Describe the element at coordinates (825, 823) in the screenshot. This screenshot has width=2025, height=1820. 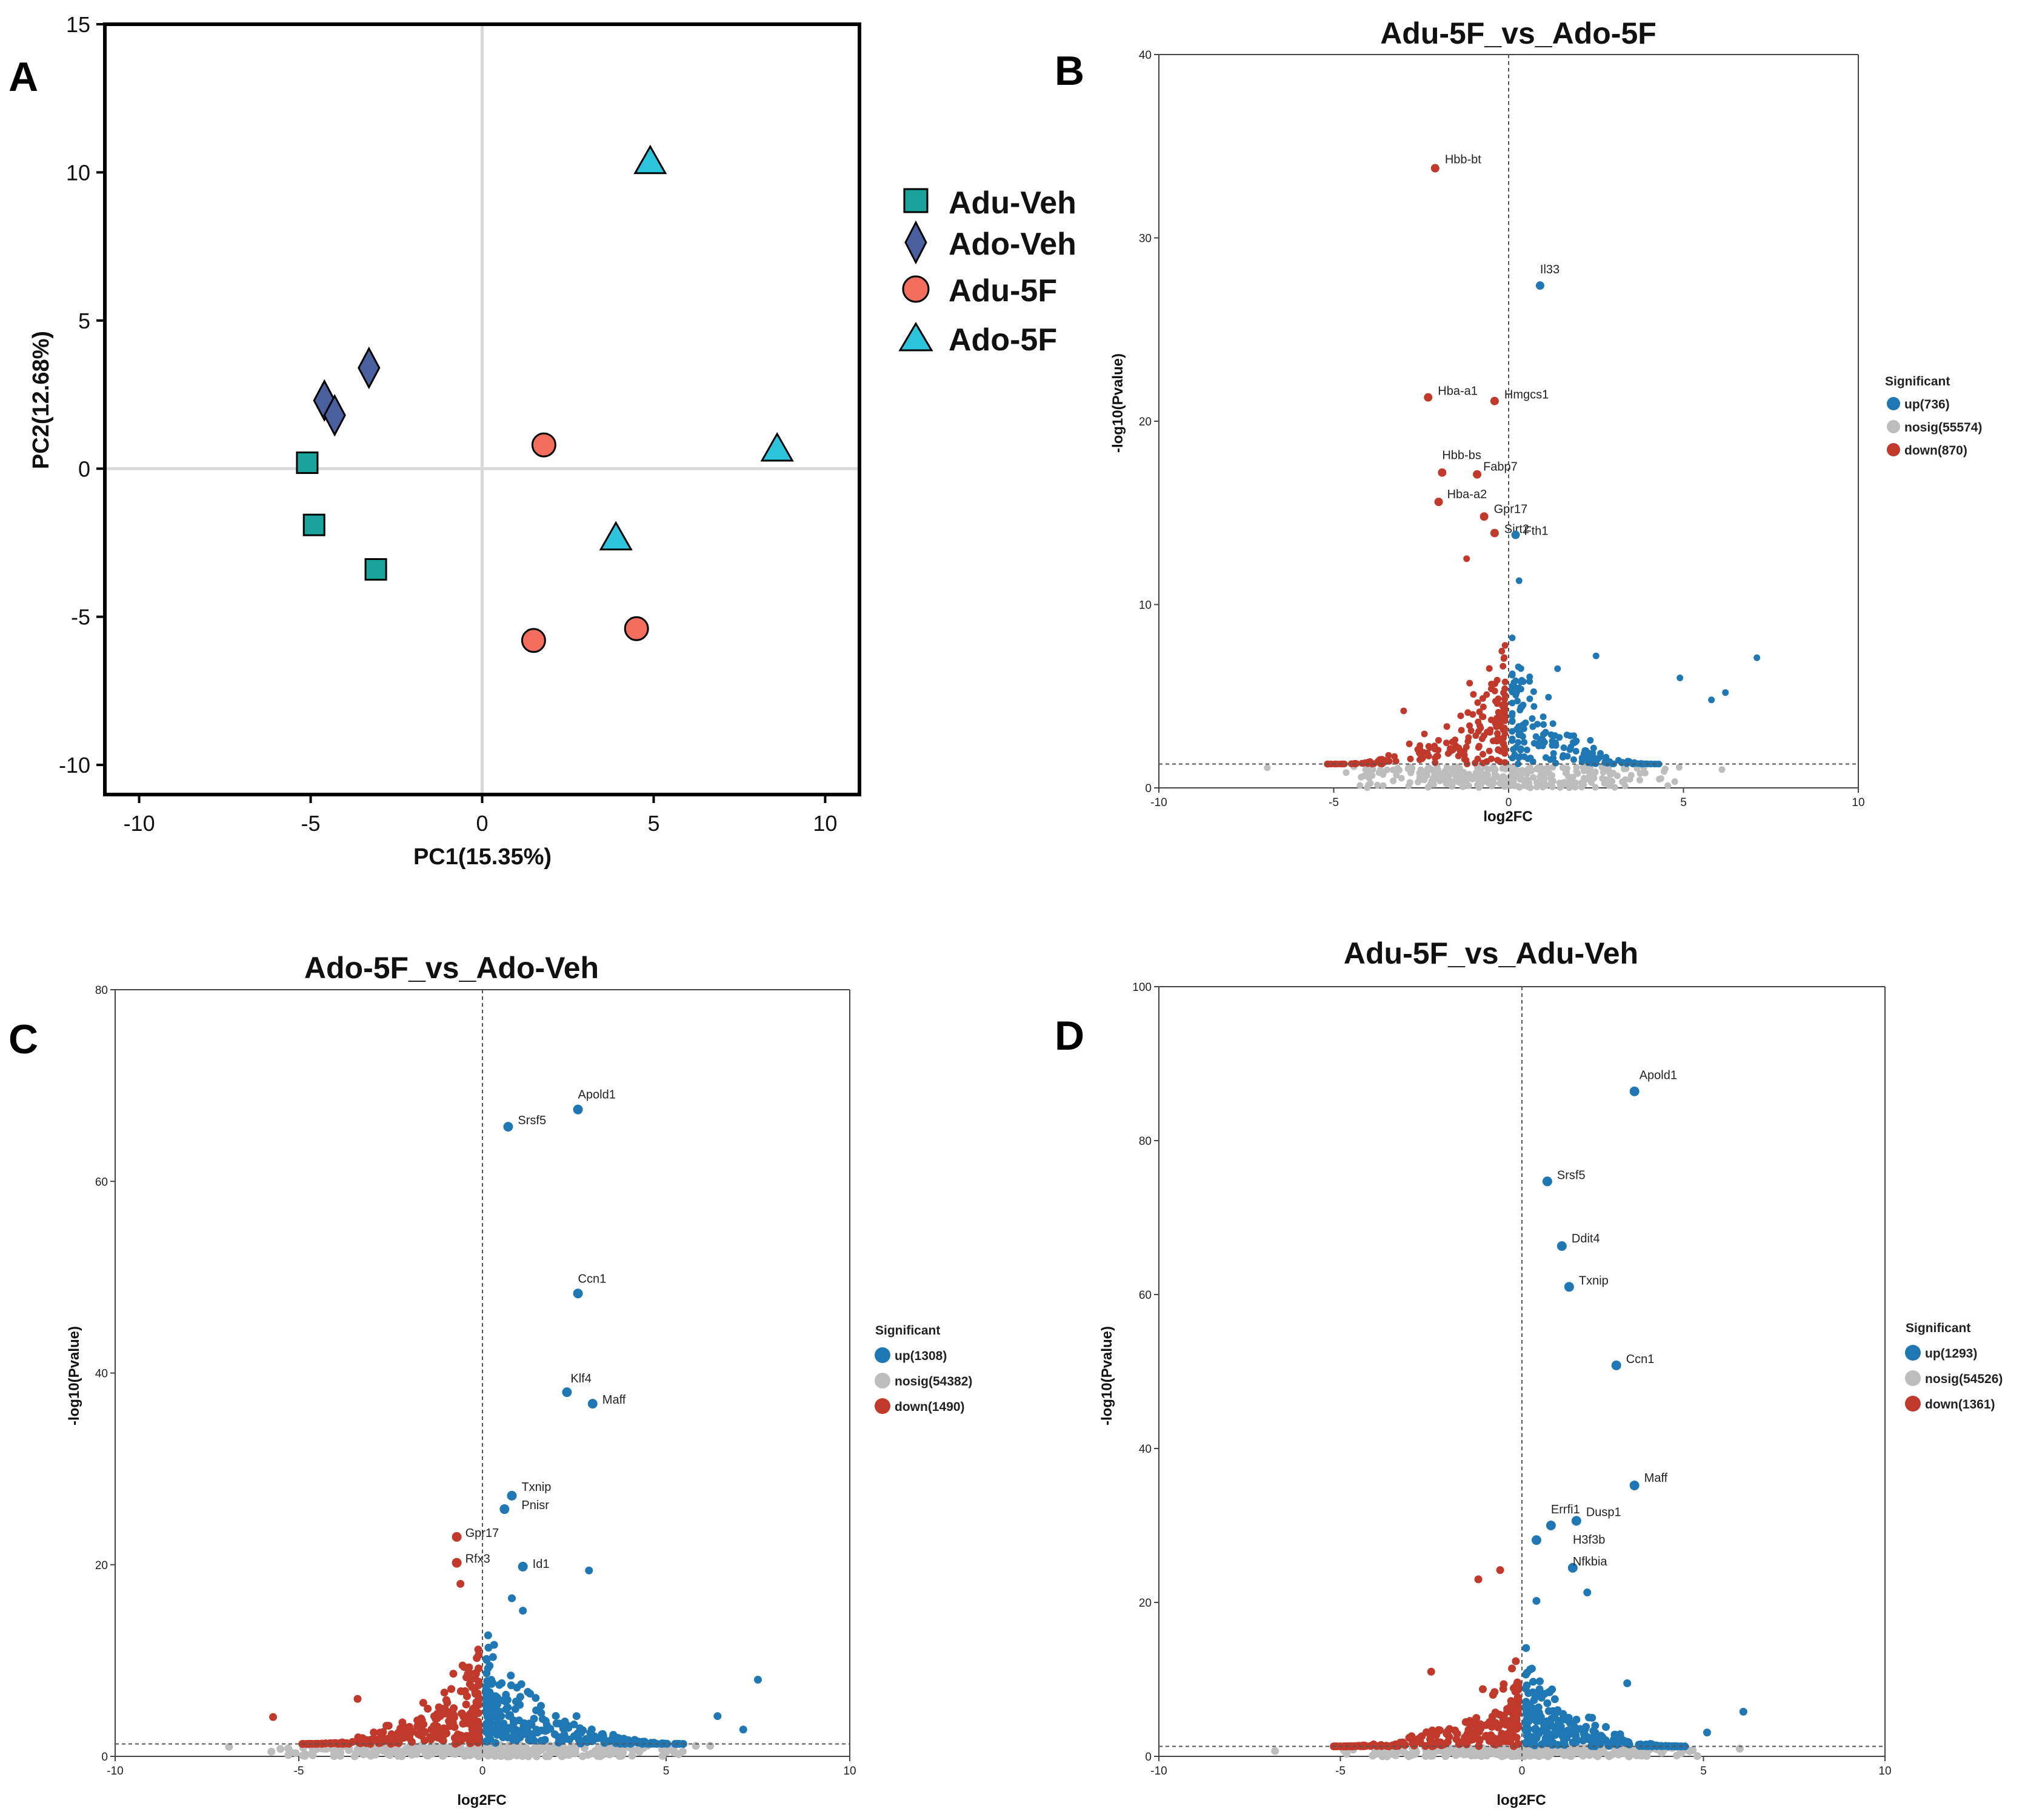
I see `pca-x-tick-label: 10` at that location.